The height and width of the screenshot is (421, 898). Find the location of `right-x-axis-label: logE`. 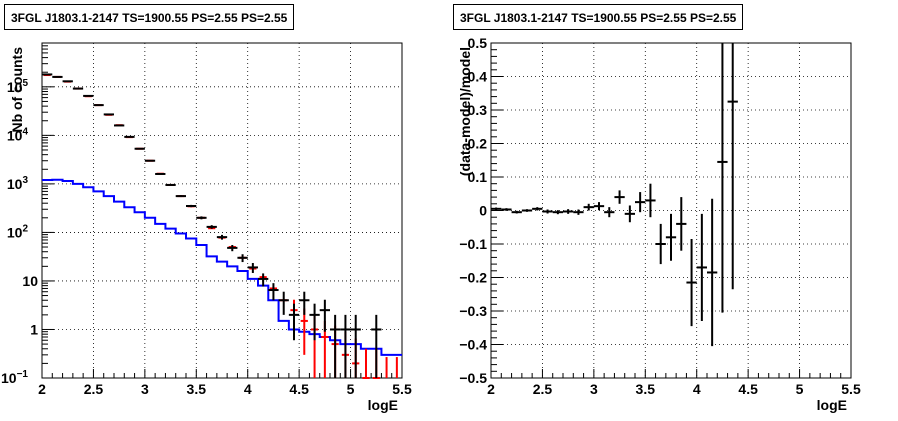

right-x-axis-label: logE is located at coordinates (832, 405).